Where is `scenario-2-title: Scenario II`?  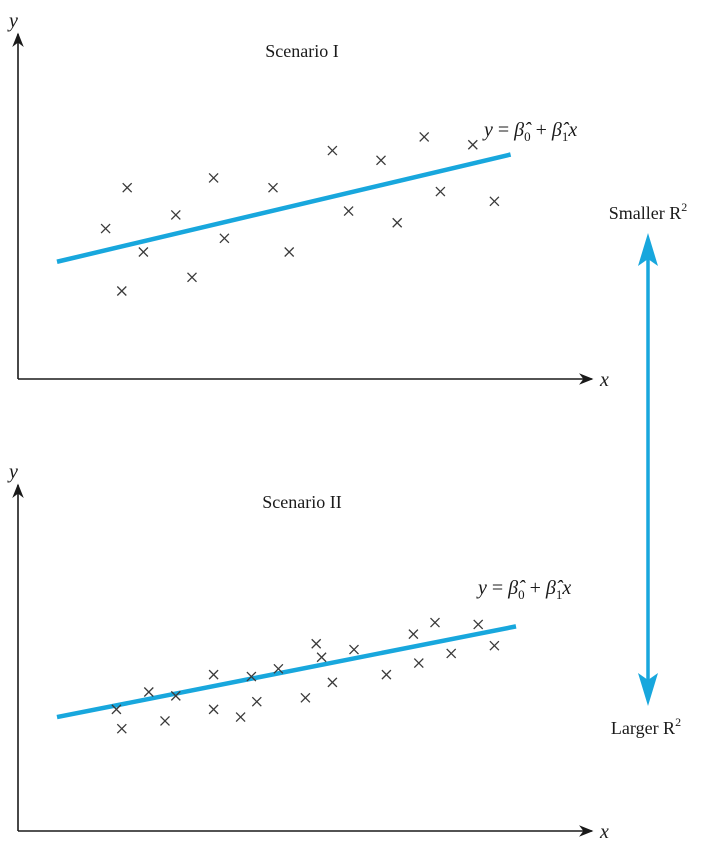 scenario-2-title: Scenario II is located at coordinates (301, 502).